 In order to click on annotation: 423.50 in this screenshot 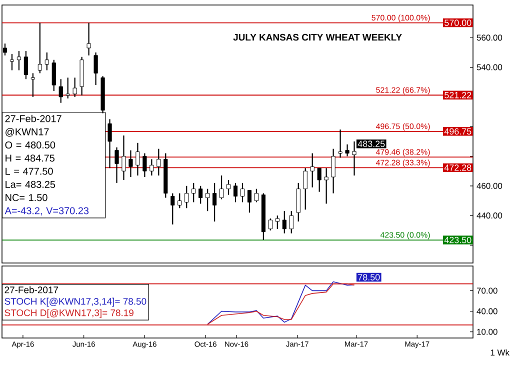, I will do `click(458, 240)`.